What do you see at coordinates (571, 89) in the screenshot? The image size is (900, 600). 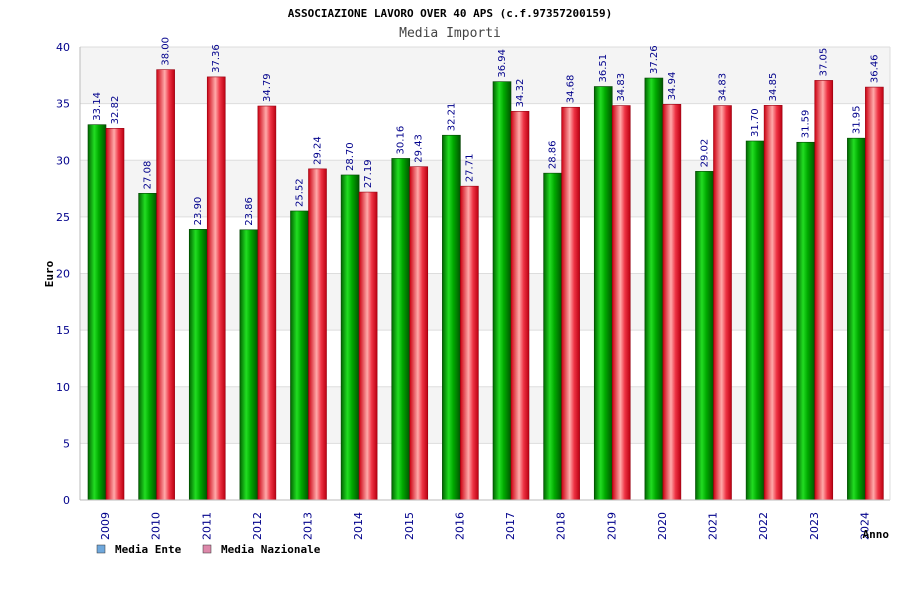 I see `data-label: 34.68` at bounding box center [571, 89].